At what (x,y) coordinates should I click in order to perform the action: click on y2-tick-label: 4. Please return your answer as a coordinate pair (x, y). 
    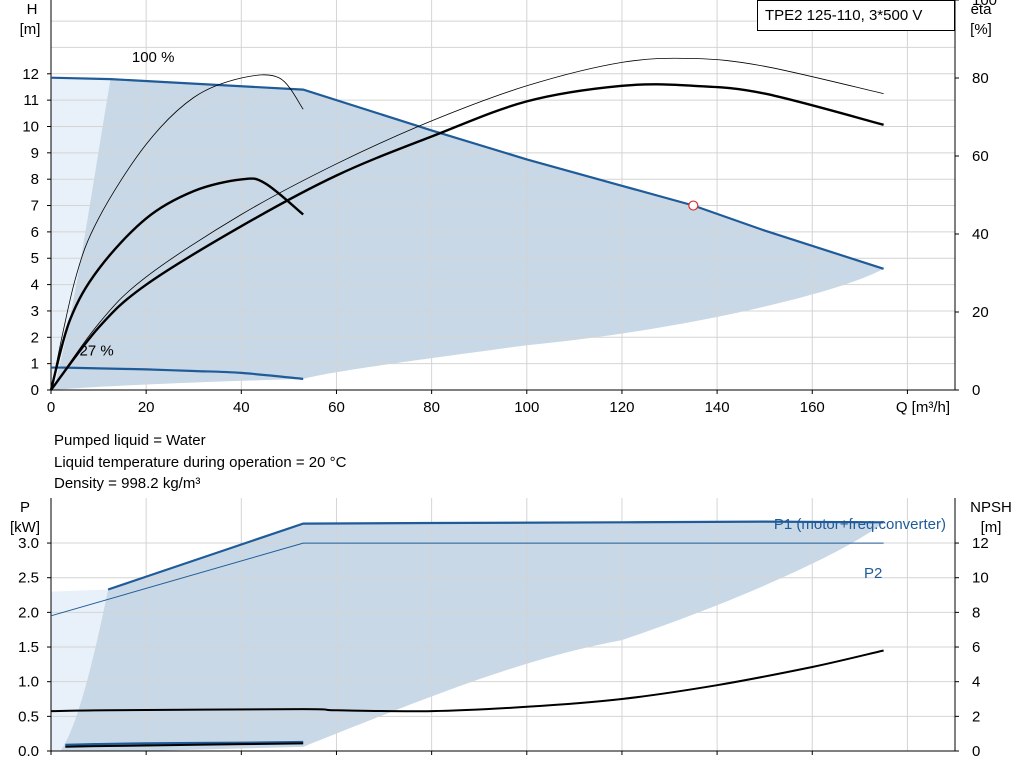
    Looking at the image, I should click on (976, 682).